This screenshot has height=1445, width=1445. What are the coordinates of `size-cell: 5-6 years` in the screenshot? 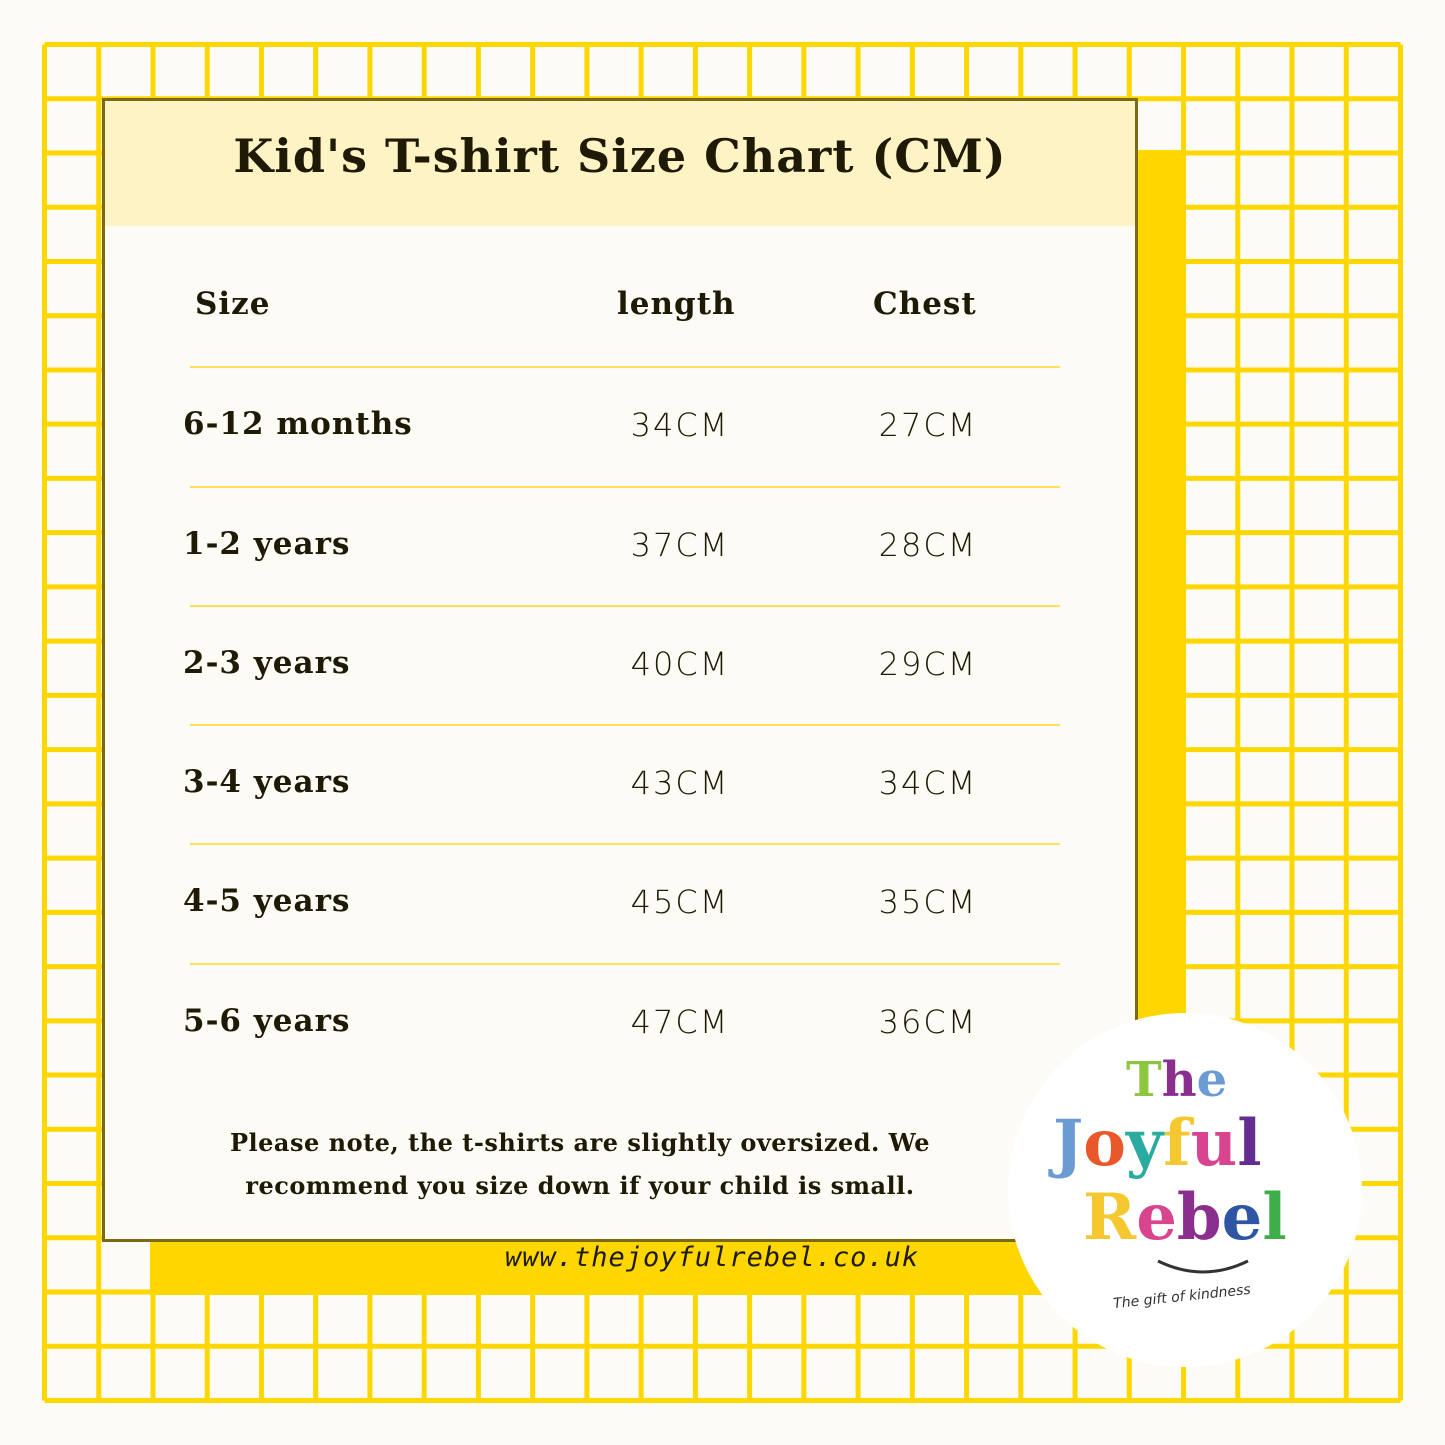 It's located at (267, 1021).